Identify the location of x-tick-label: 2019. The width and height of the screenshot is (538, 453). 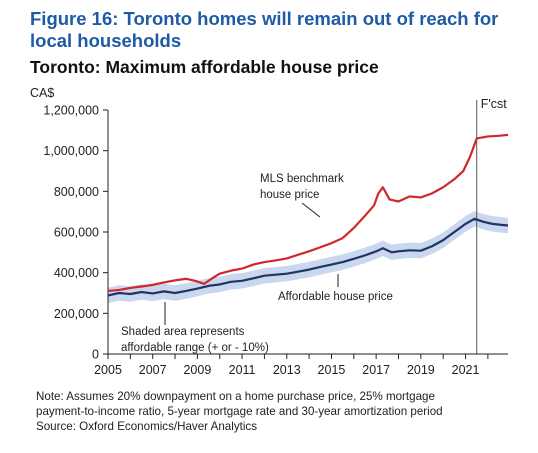
(421, 370).